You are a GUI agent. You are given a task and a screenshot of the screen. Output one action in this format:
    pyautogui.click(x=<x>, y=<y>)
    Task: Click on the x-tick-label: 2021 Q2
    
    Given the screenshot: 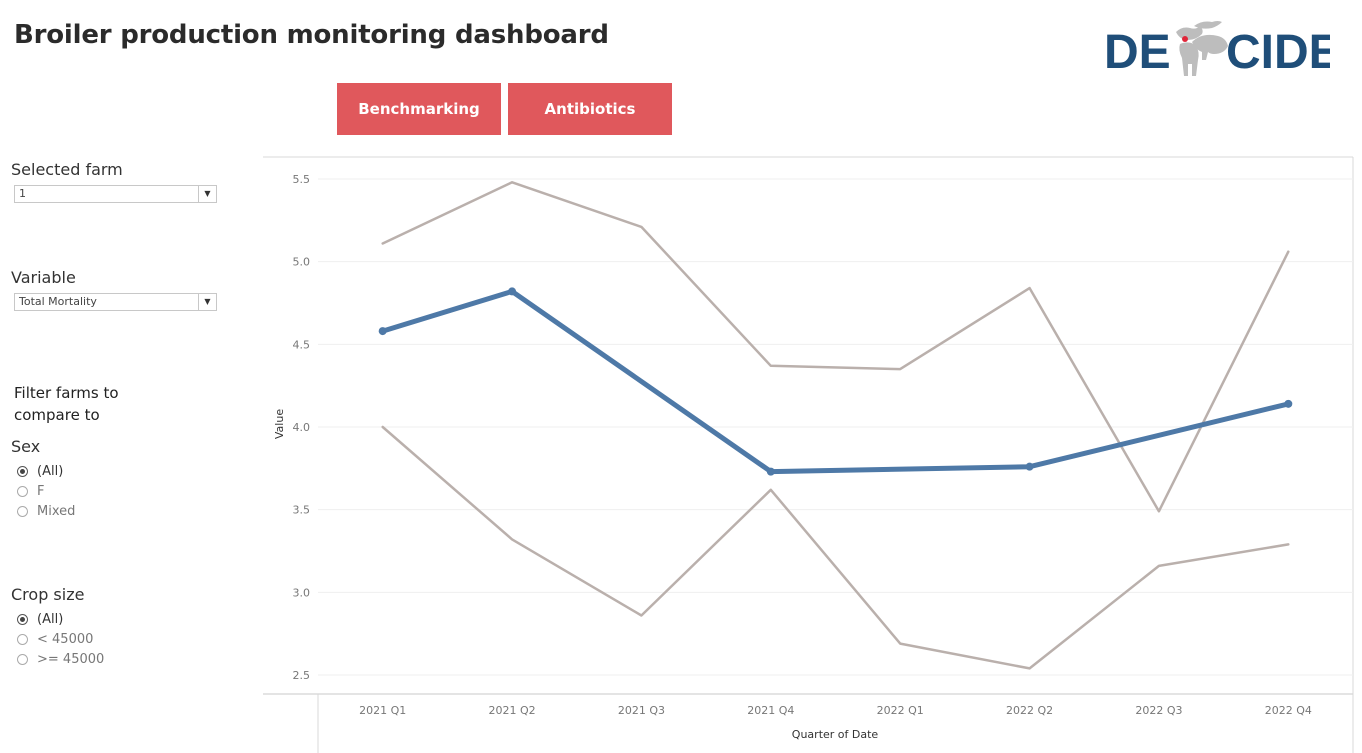 What is the action you would take?
    pyautogui.click(x=511, y=710)
    